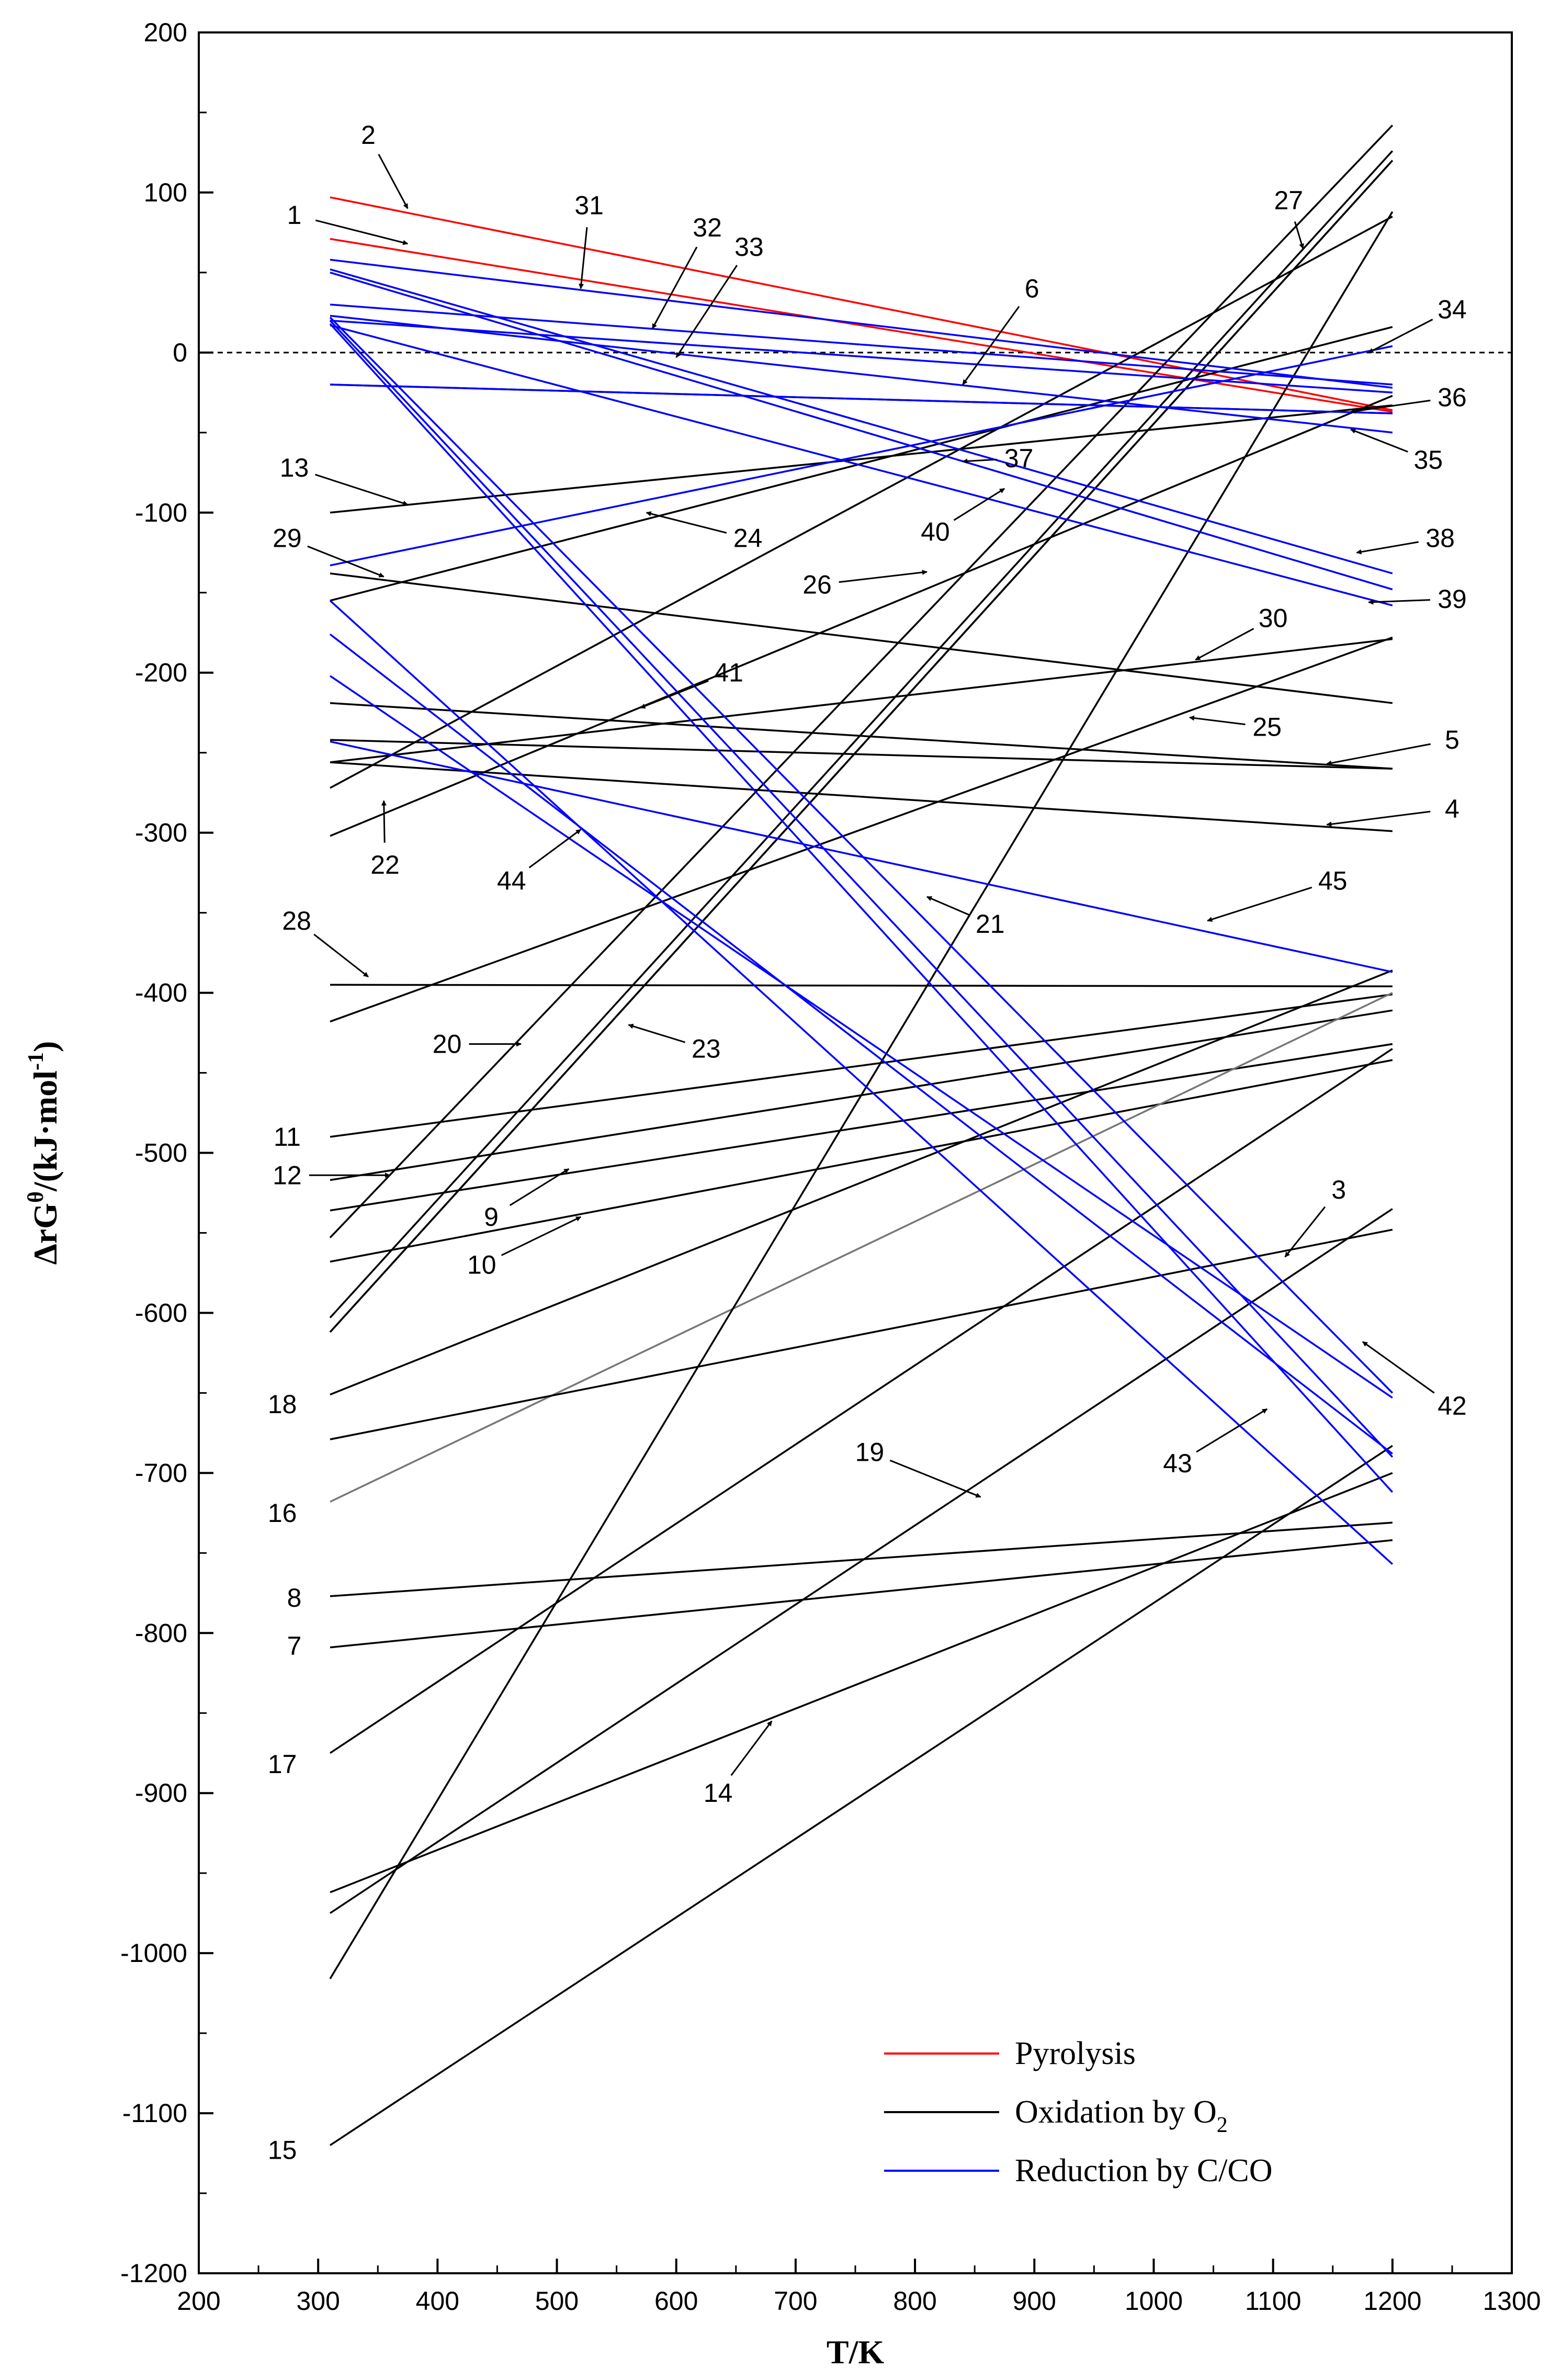 Image resolution: width=1561 pixels, height=2380 pixels. I want to click on annotation-label-14: 14, so click(718, 1793).